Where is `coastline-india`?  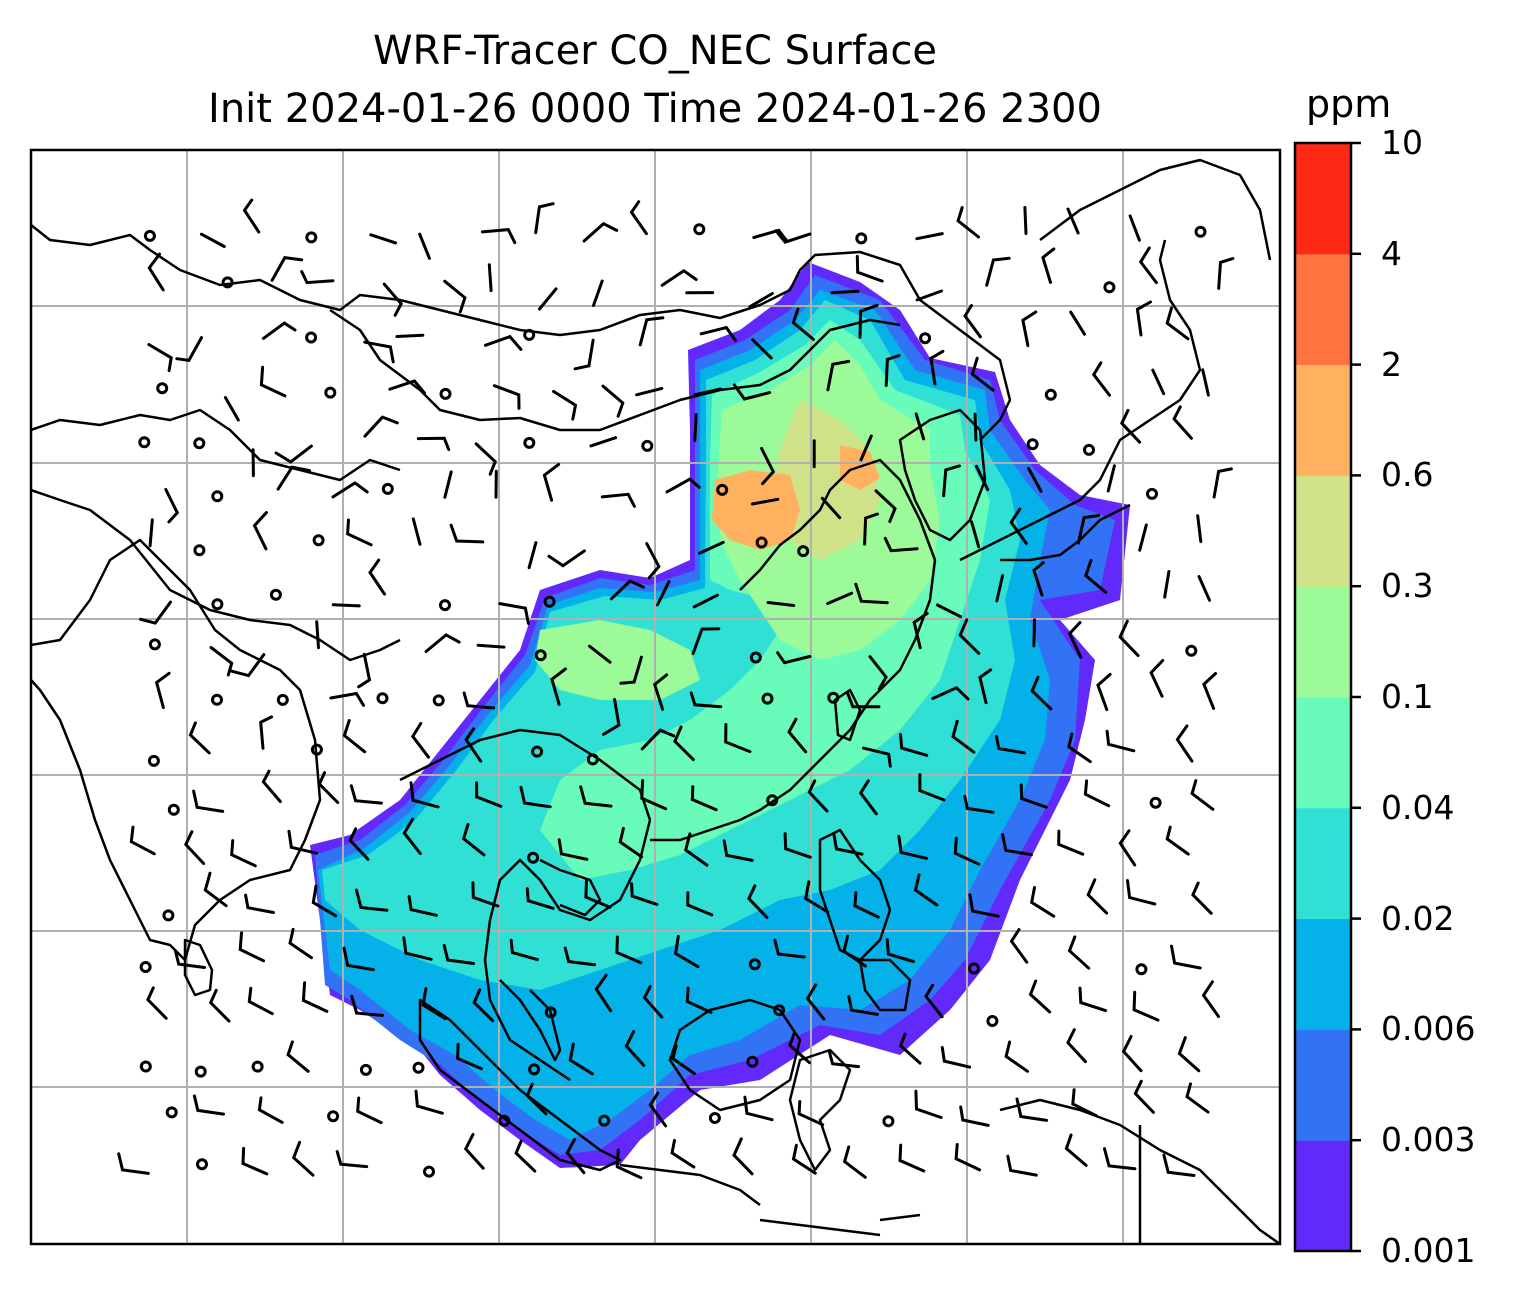 coastline-india is located at coordinates (176, 750).